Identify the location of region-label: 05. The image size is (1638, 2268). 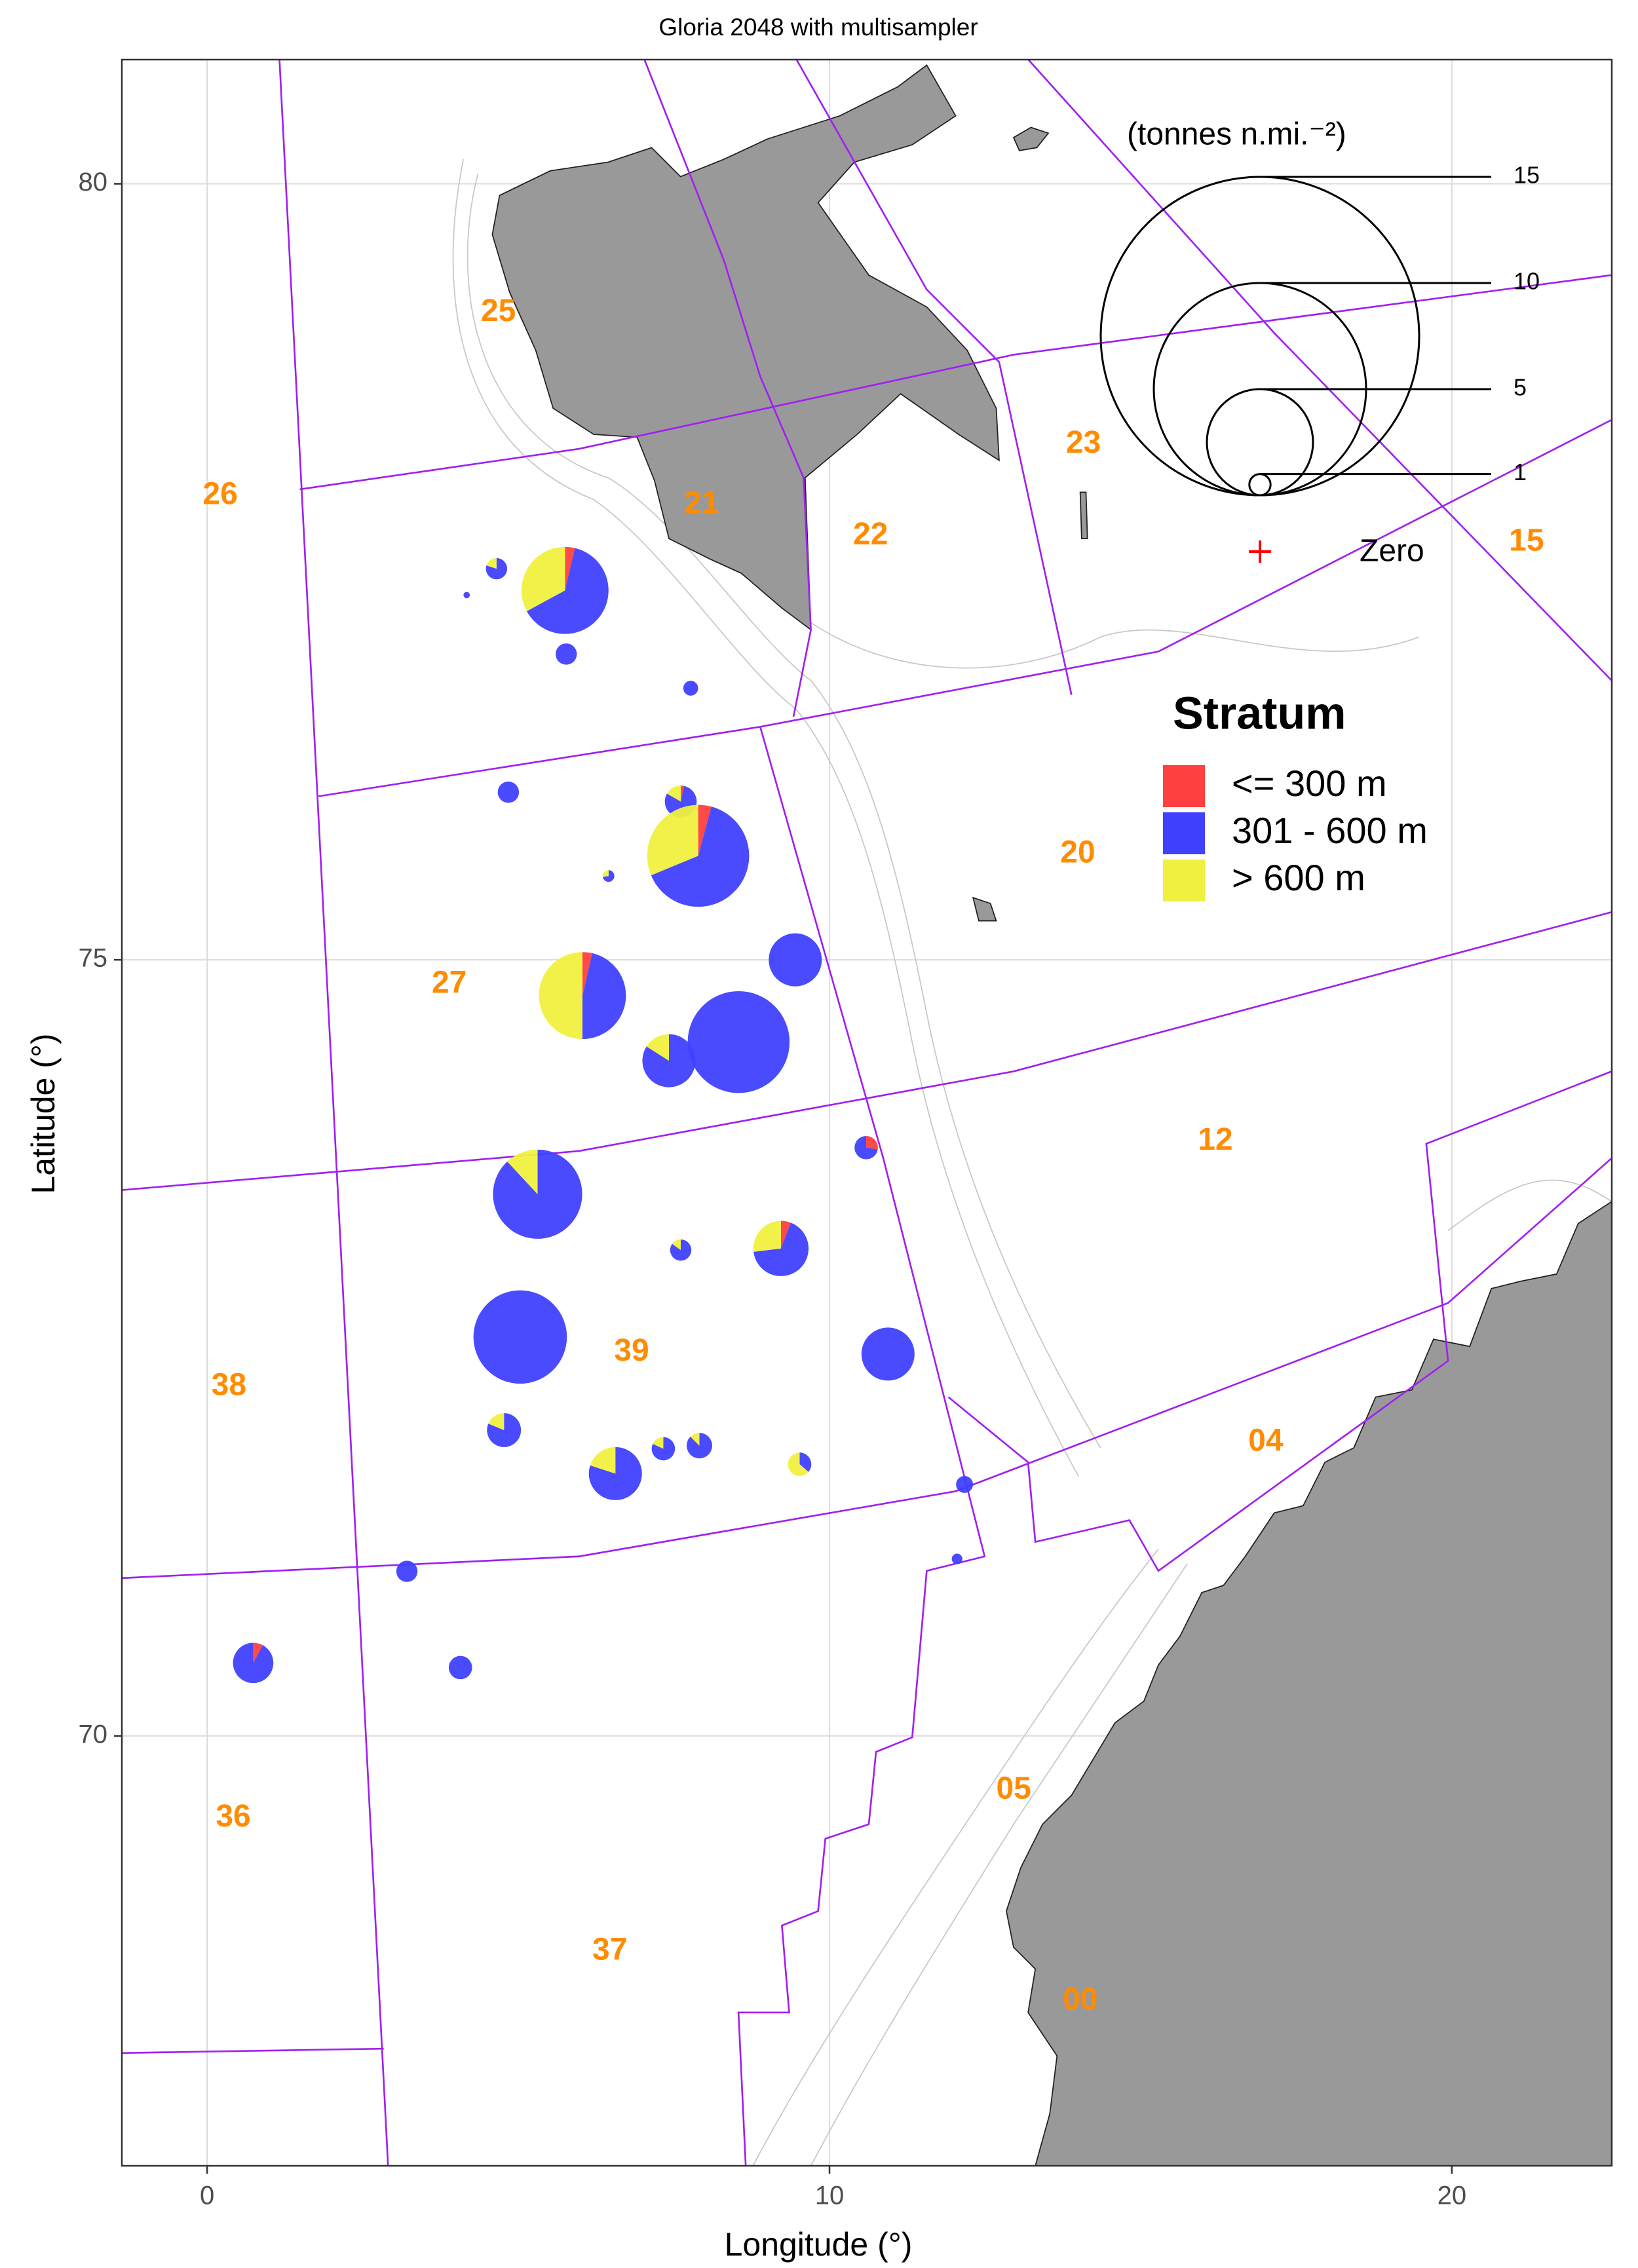
(1013, 1788).